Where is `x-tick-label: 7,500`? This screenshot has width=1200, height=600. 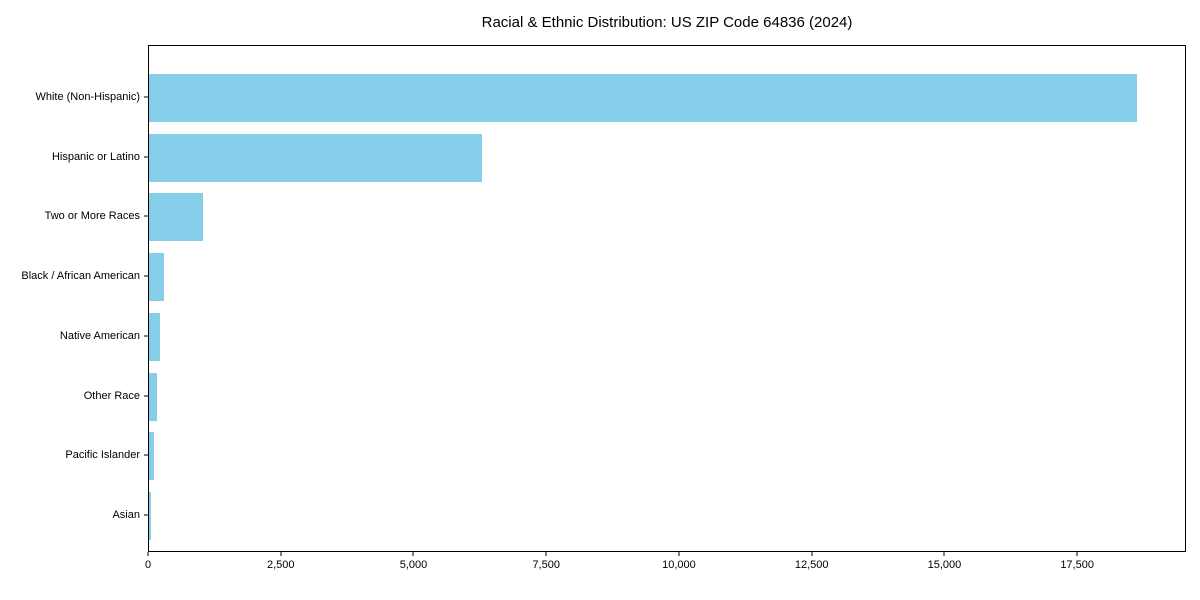 x-tick-label: 7,500 is located at coordinates (546, 565).